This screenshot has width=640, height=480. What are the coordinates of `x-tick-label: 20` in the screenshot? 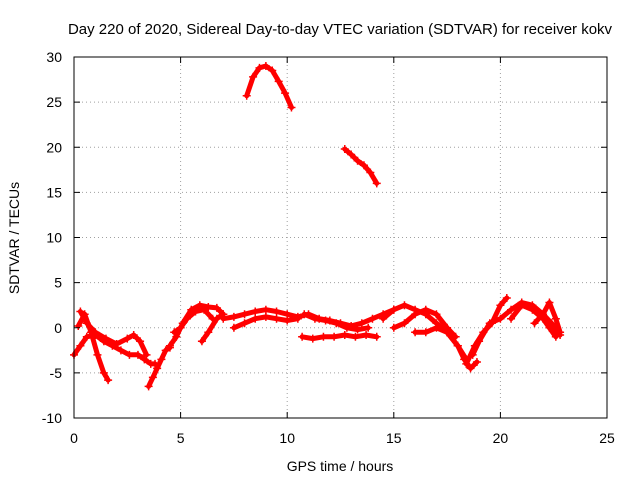 It's located at (501, 438).